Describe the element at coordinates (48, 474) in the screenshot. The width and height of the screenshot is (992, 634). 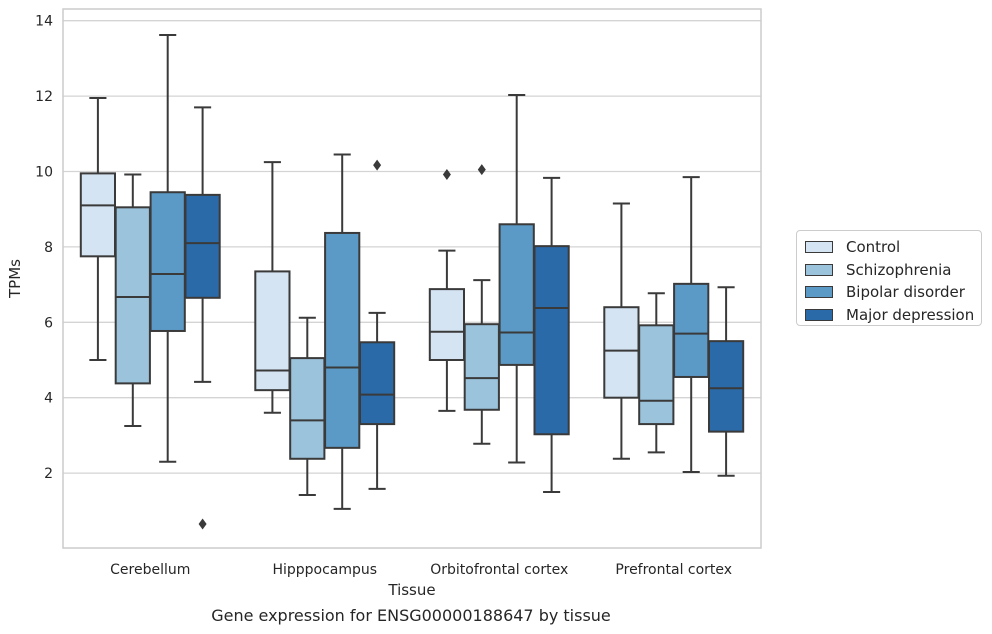
I see `y-tick-label: 2` at that location.